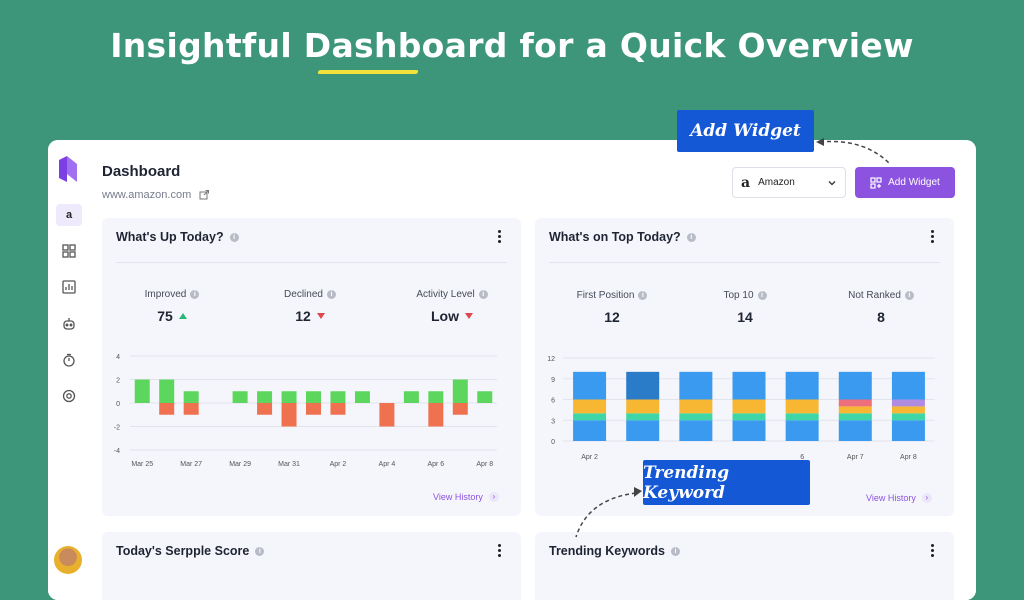 The height and width of the screenshot is (600, 1024). What do you see at coordinates (68, 169) in the screenshot?
I see `brand-logo-icon` at bounding box center [68, 169].